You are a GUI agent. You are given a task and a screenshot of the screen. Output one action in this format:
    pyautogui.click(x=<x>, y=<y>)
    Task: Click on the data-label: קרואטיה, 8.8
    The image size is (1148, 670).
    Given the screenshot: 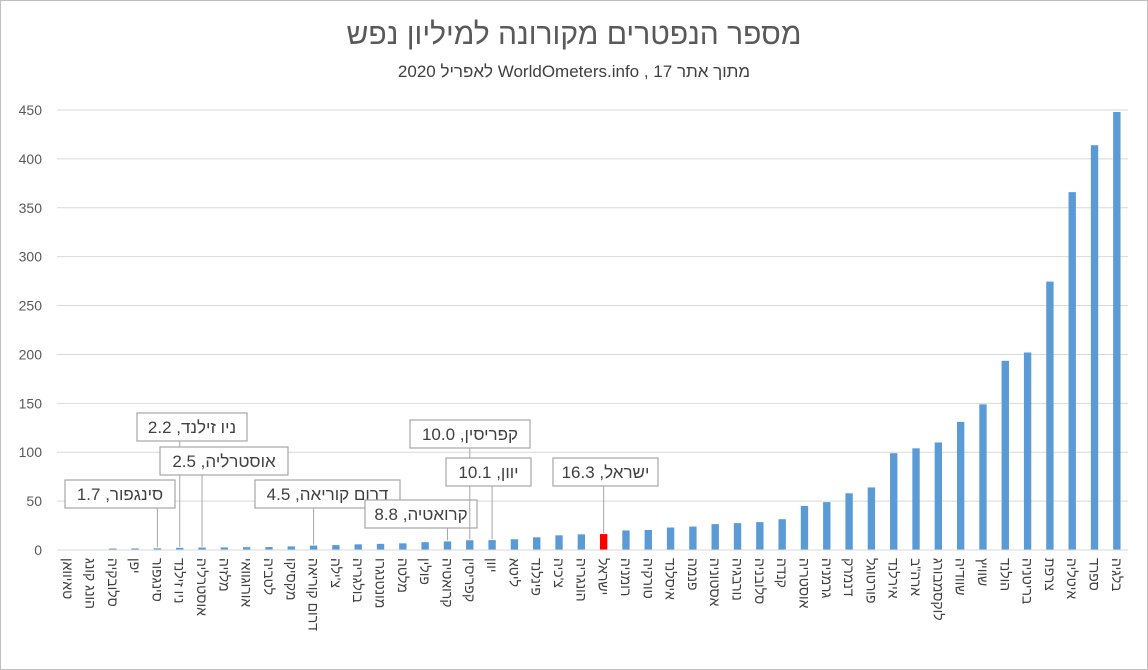 What is the action you would take?
    pyautogui.click(x=420, y=514)
    